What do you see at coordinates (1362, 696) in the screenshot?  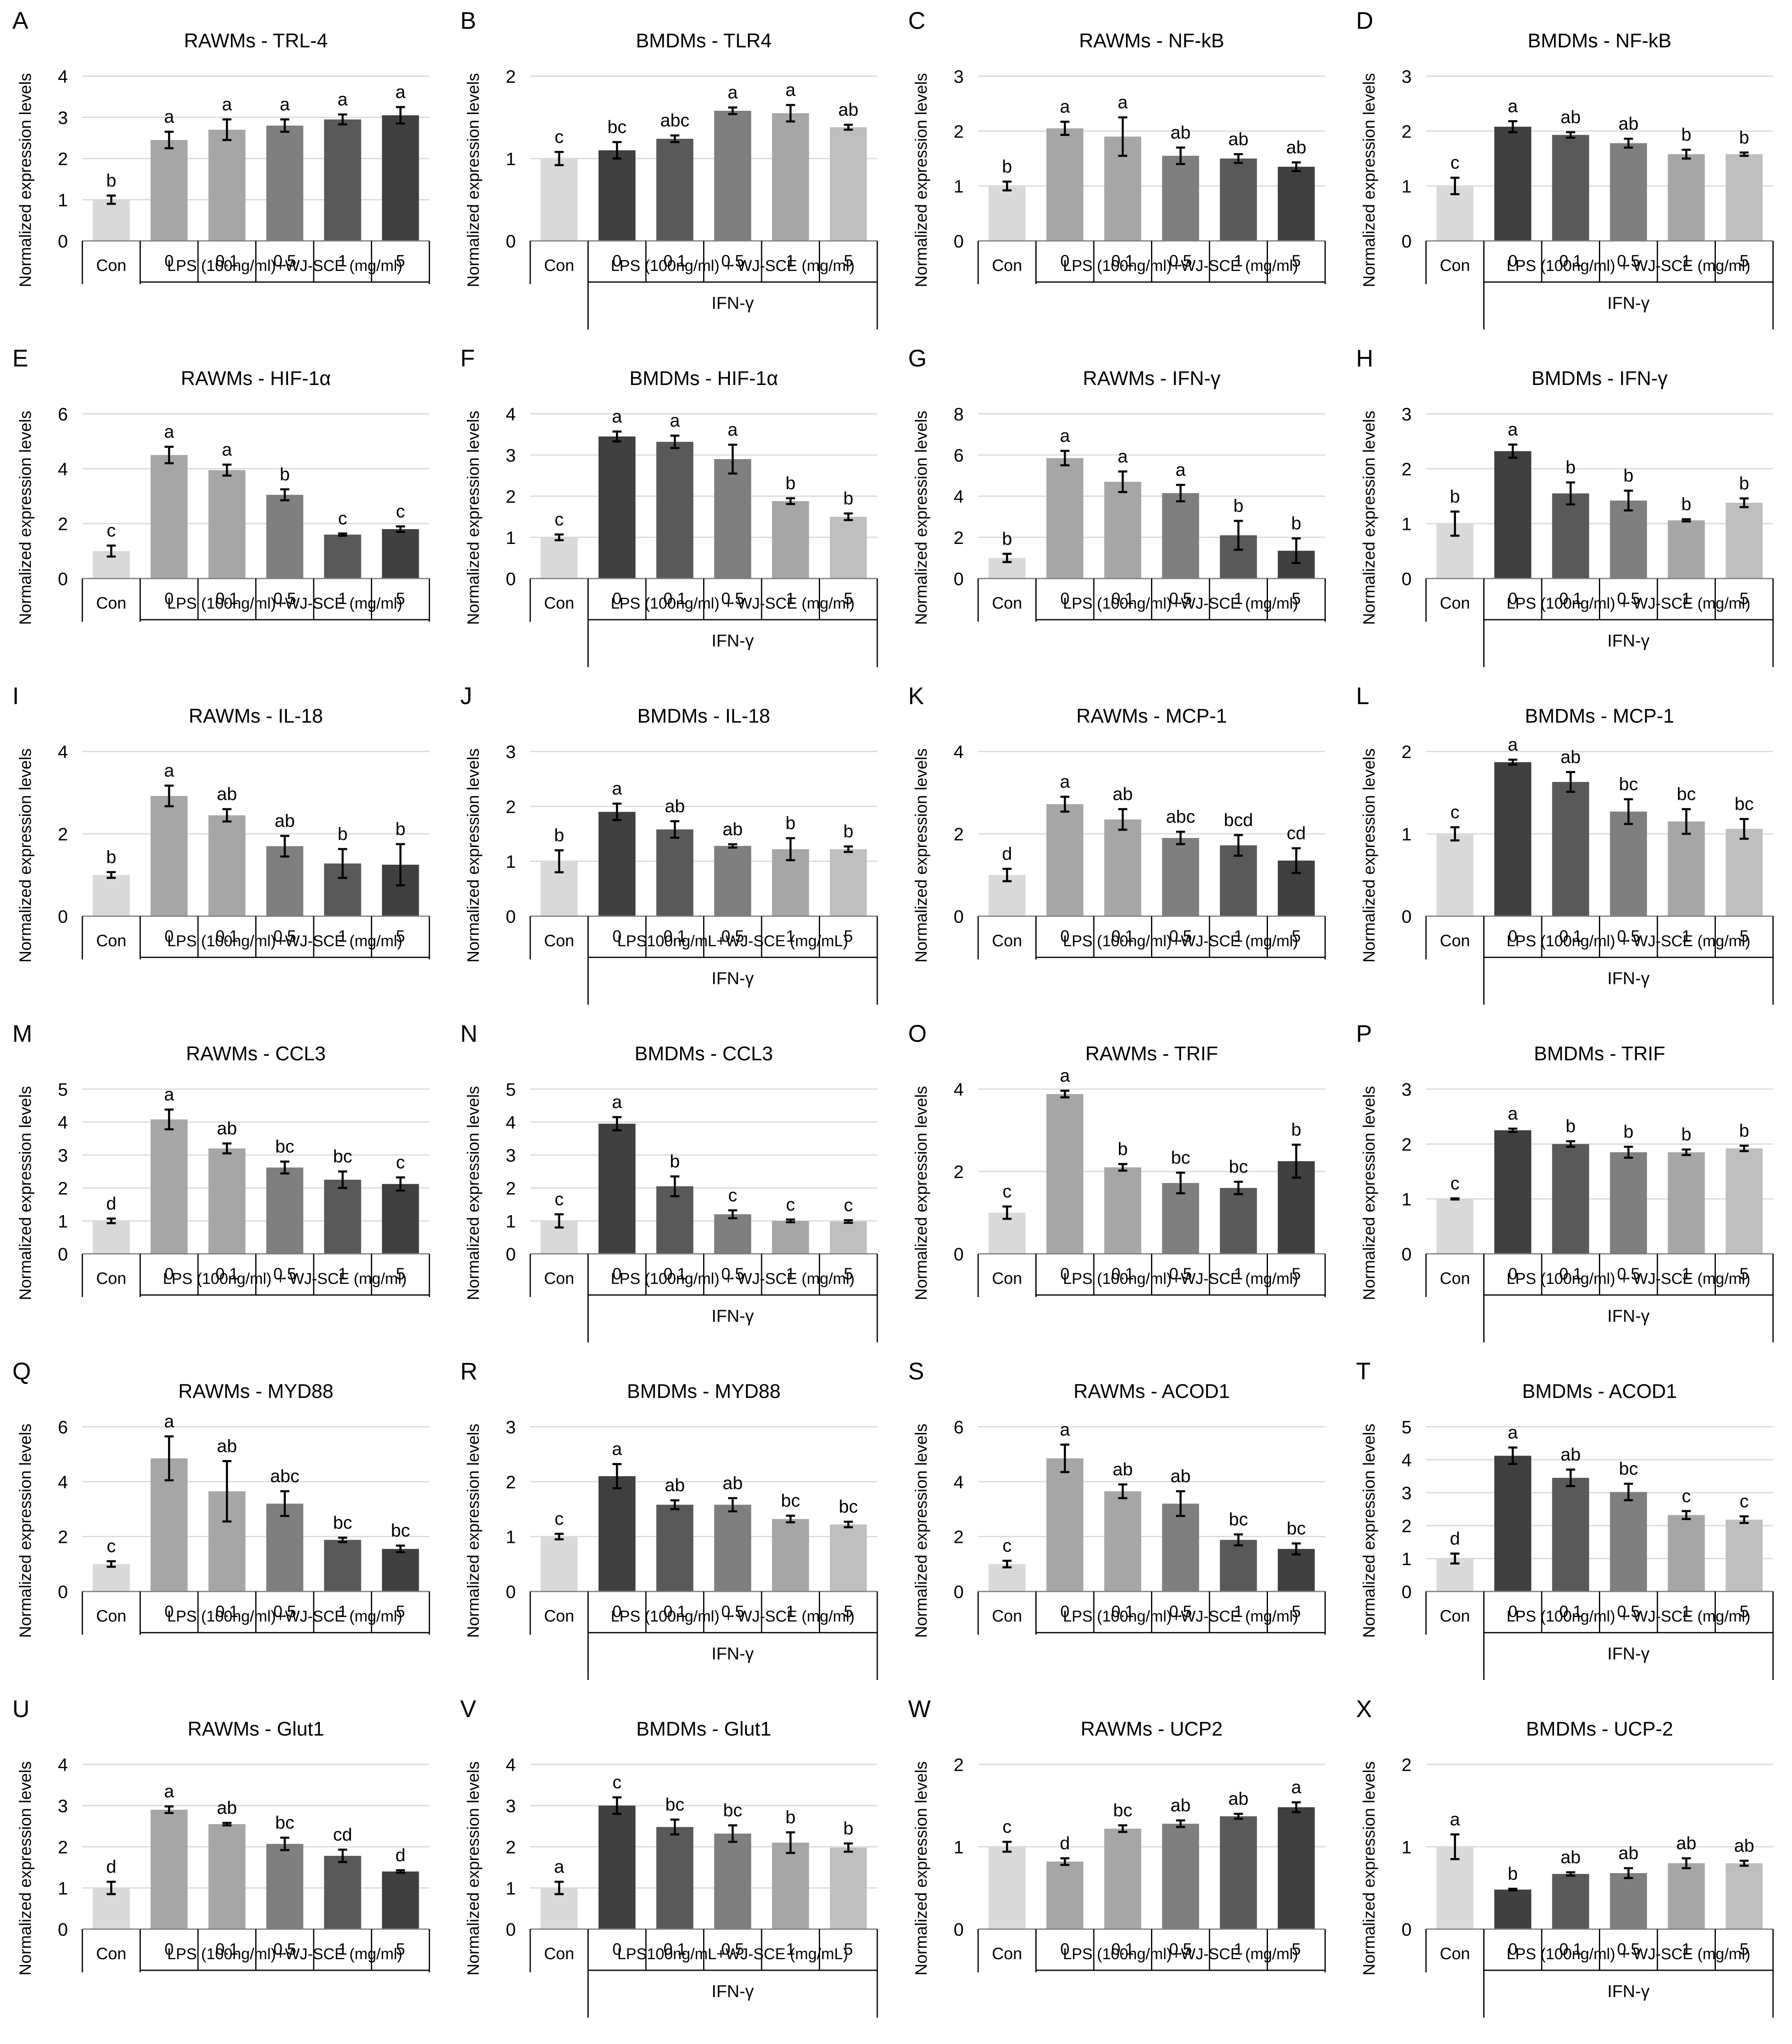 I see `panel-letter: L` at bounding box center [1362, 696].